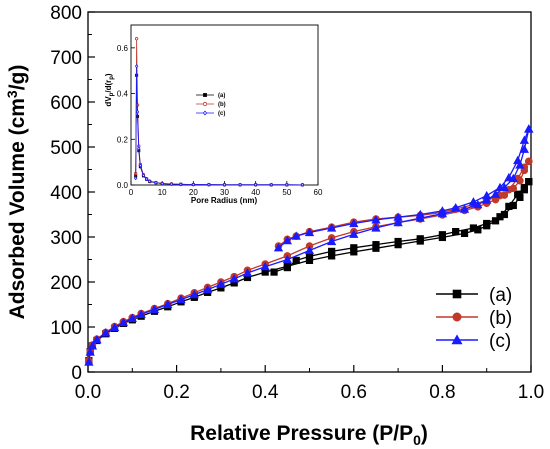  Describe the element at coordinates (123, 94) in the screenshot. I see `inset-y-tick-label: 0.4` at that location.